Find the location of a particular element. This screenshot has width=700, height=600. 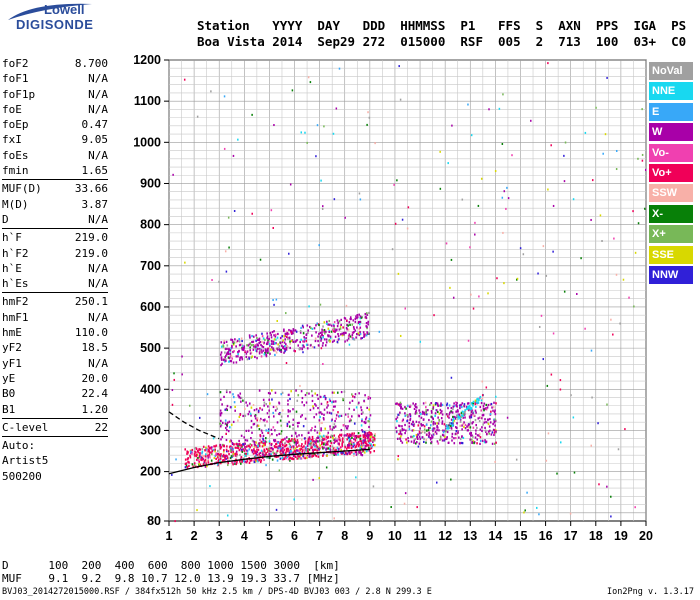

x-tick-label: 5 is located at coordinates (269, 536).